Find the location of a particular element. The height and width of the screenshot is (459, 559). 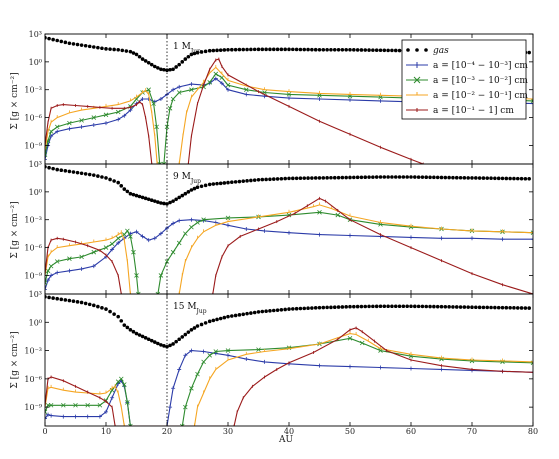

legend-entry: a = [10⁻² − 10⁻¹] cm is located at coordinates (467, 96).